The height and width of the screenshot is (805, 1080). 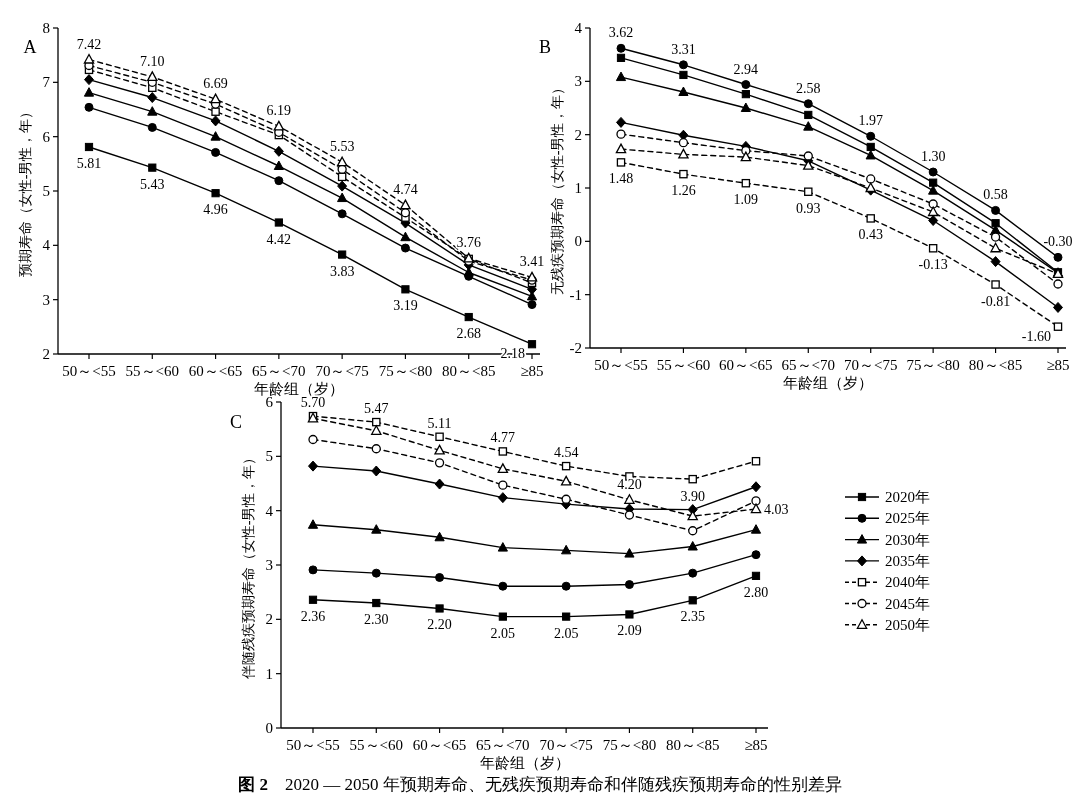 I want to click on y-axis-title: 无残疾预期寿命（女性-男性，年）, so click(x=557, y=188).